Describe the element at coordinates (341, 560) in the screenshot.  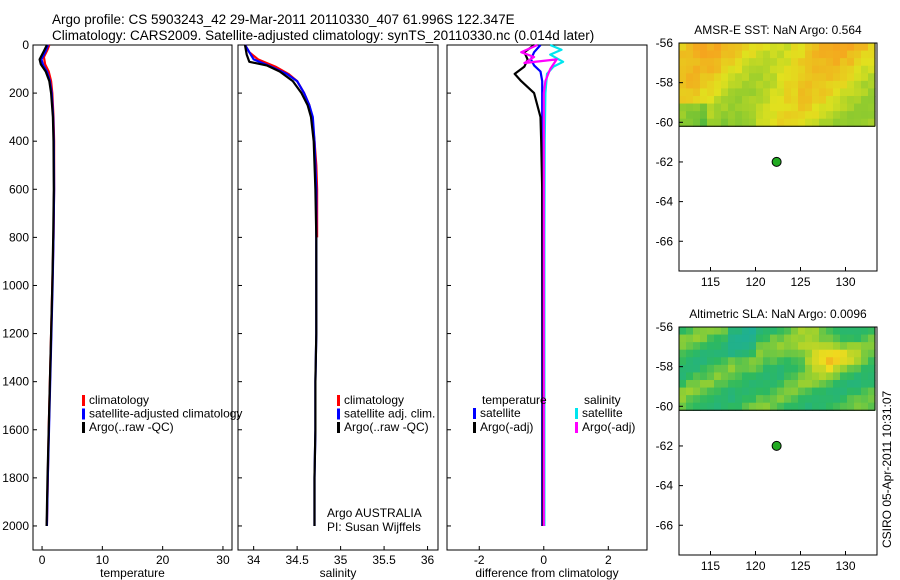
I see `salinity-xtick-label: 35` at that location.